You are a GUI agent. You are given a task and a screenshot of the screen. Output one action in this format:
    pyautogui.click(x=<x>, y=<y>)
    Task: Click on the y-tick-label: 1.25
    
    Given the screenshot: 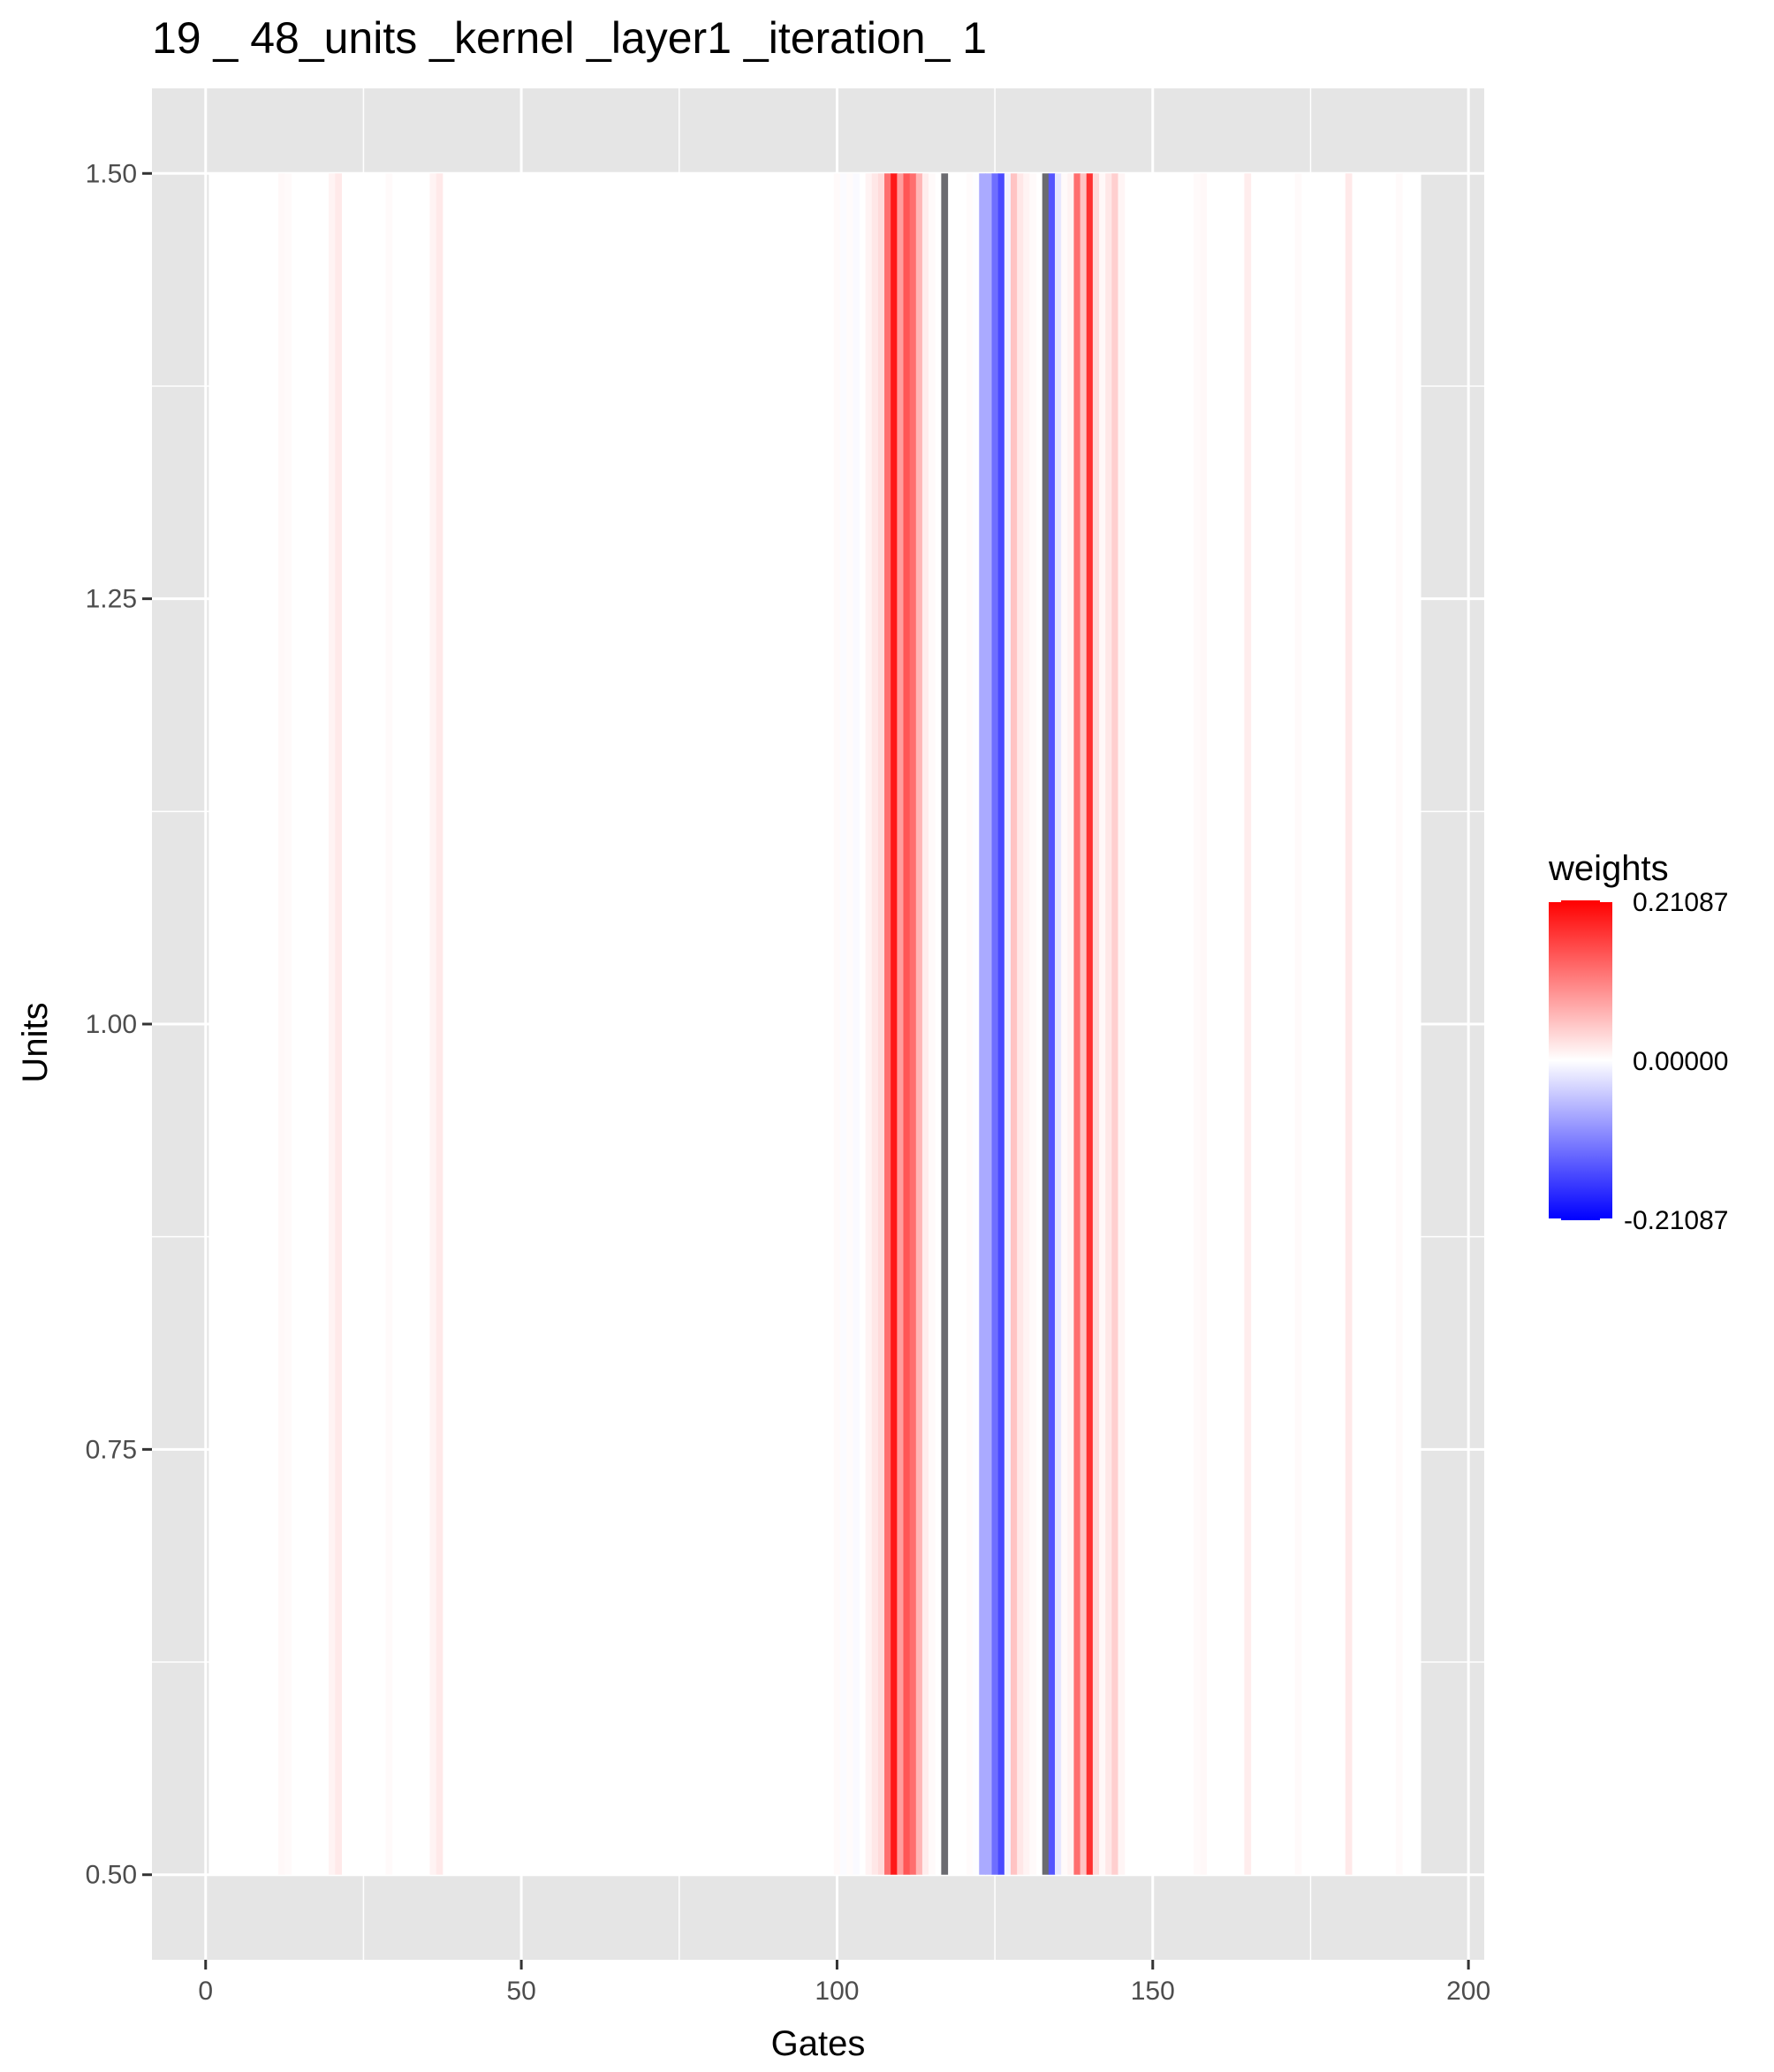 What is the action you would take?
    pyautogui.click(x=111, y=600)
    